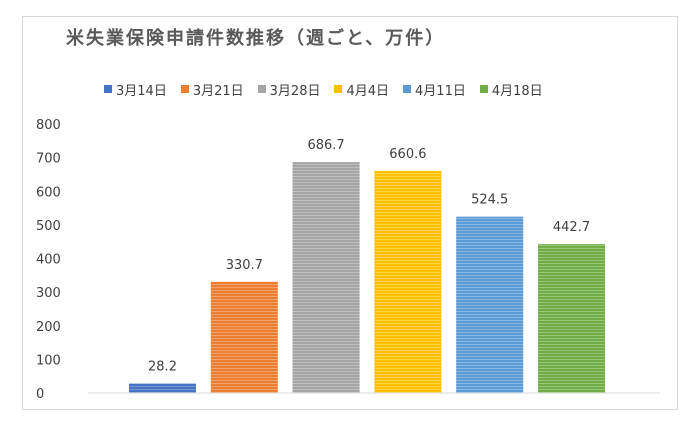  I want to click on y-axis: 0 100 200 300 400 500 600 700 800, so click(48, 260).